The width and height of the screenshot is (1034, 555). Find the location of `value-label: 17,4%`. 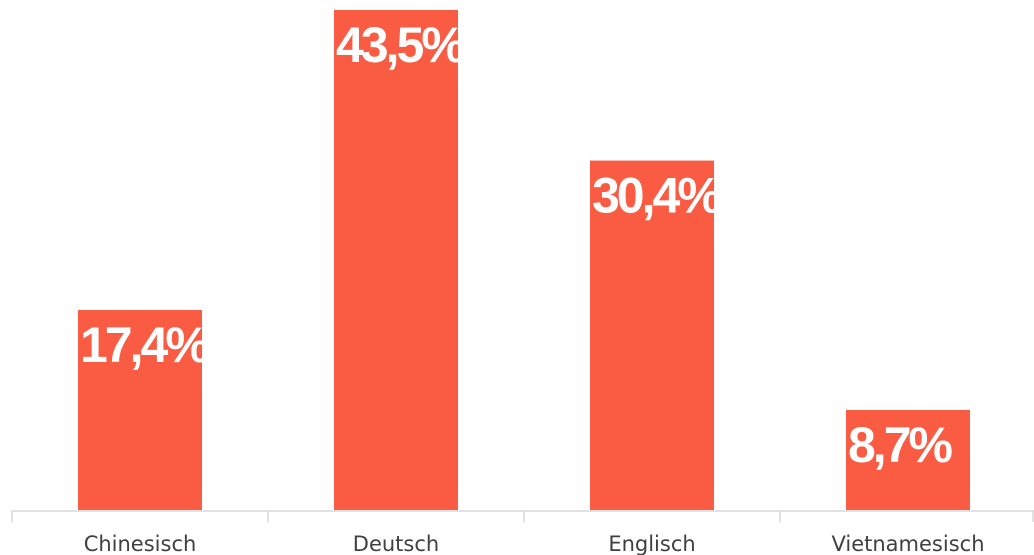

value-label: 17,4% is located at coordinates (144, 345).